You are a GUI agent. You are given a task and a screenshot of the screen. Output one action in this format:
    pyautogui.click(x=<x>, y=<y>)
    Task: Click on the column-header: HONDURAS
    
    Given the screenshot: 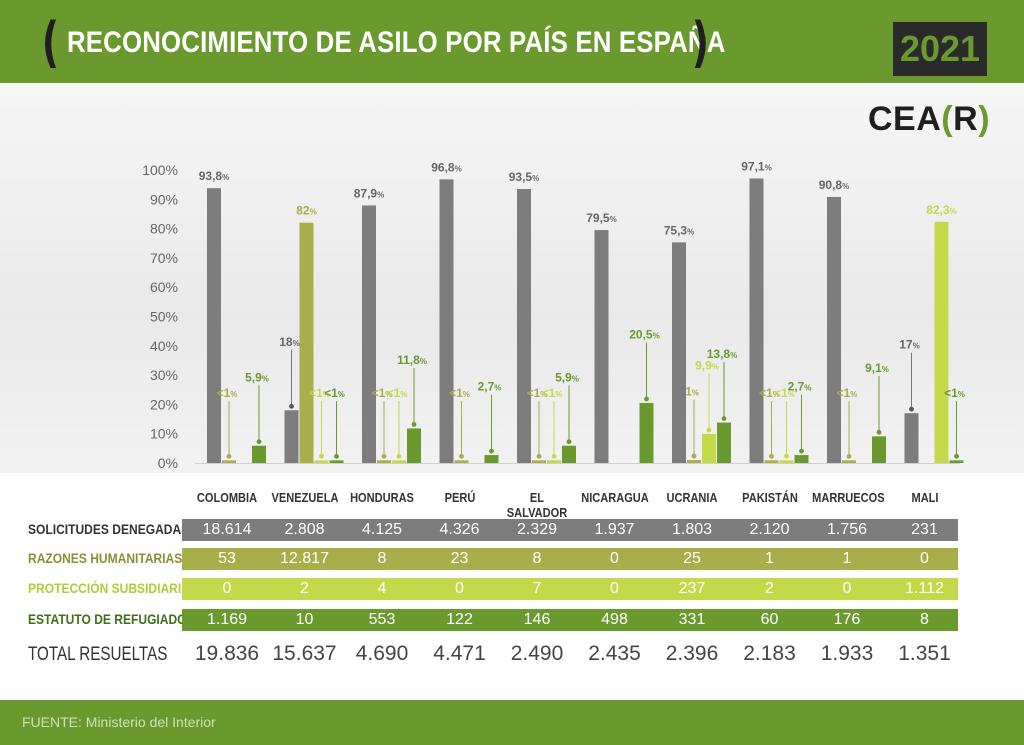 What is the action you would take?
    pyautogui.click(x=382, y=497)
    